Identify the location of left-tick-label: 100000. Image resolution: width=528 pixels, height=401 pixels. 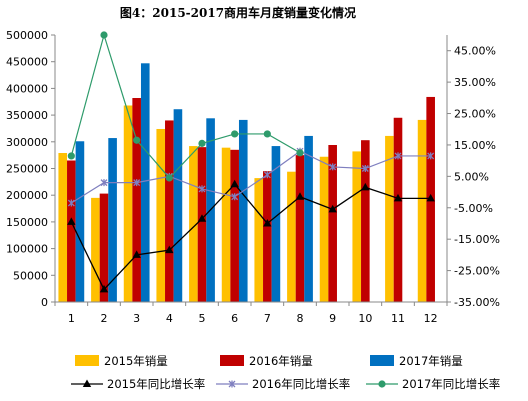
(27, 249).